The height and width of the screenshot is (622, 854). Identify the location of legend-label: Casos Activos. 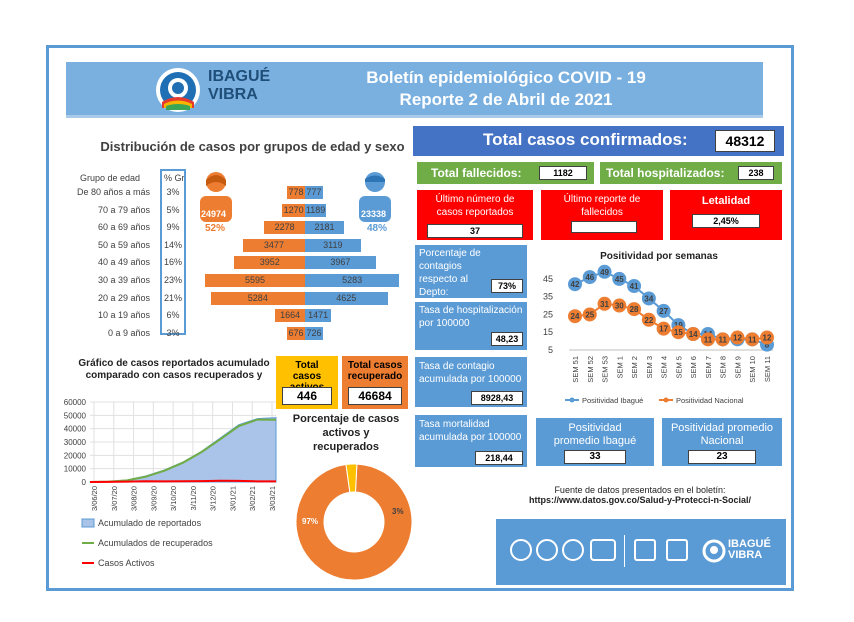
(126, 563).